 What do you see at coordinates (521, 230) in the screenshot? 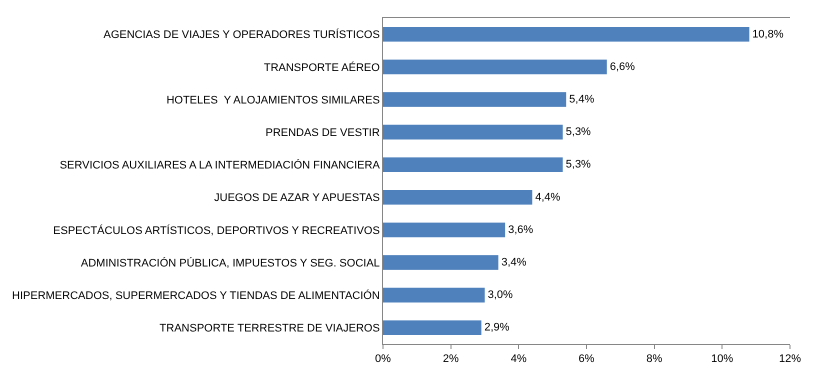
I see `data-label: 3,6%` at bounding box center [521, 230].